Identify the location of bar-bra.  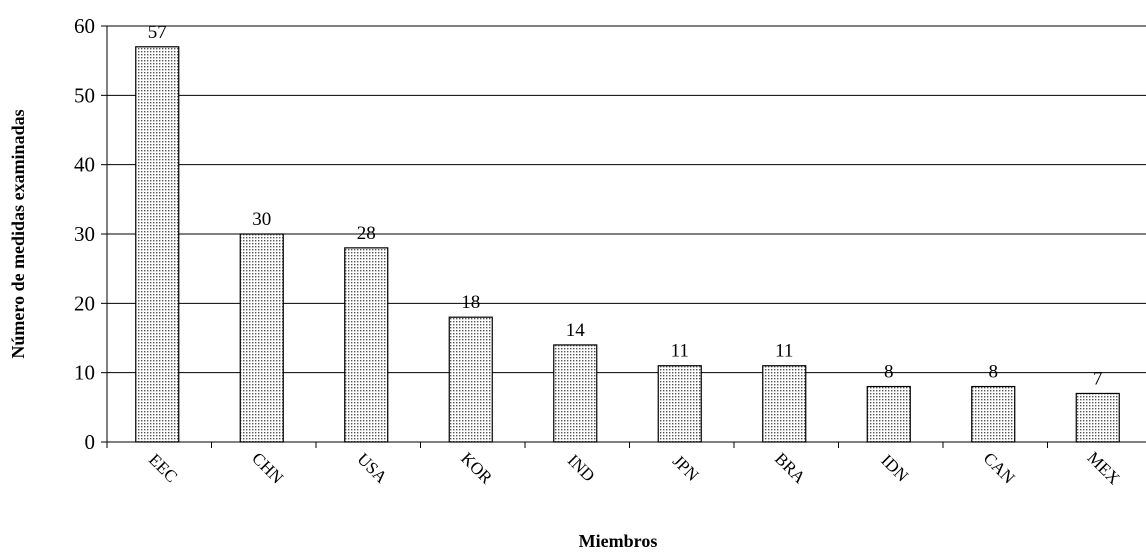
(784, 404).